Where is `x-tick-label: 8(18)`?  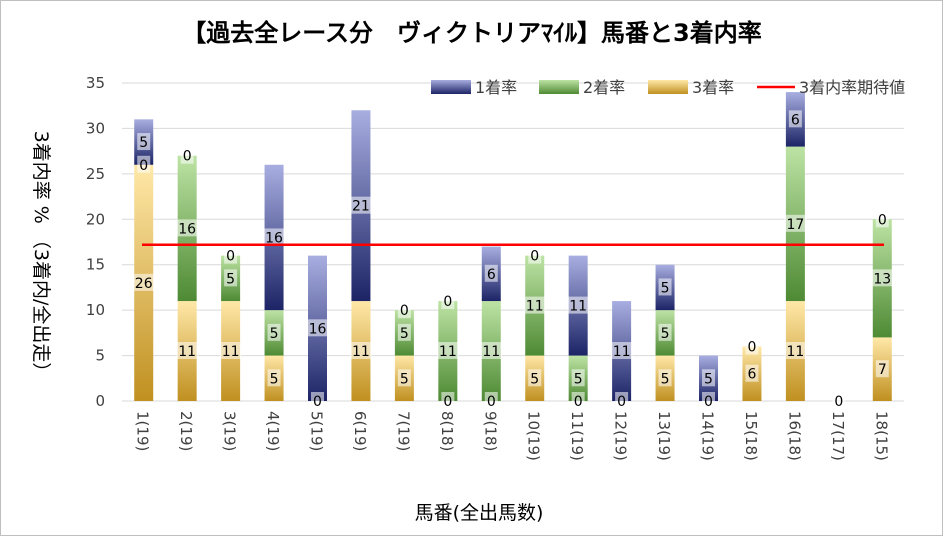 x-tick-label: 8(18) is located at coordinates (447, 431).